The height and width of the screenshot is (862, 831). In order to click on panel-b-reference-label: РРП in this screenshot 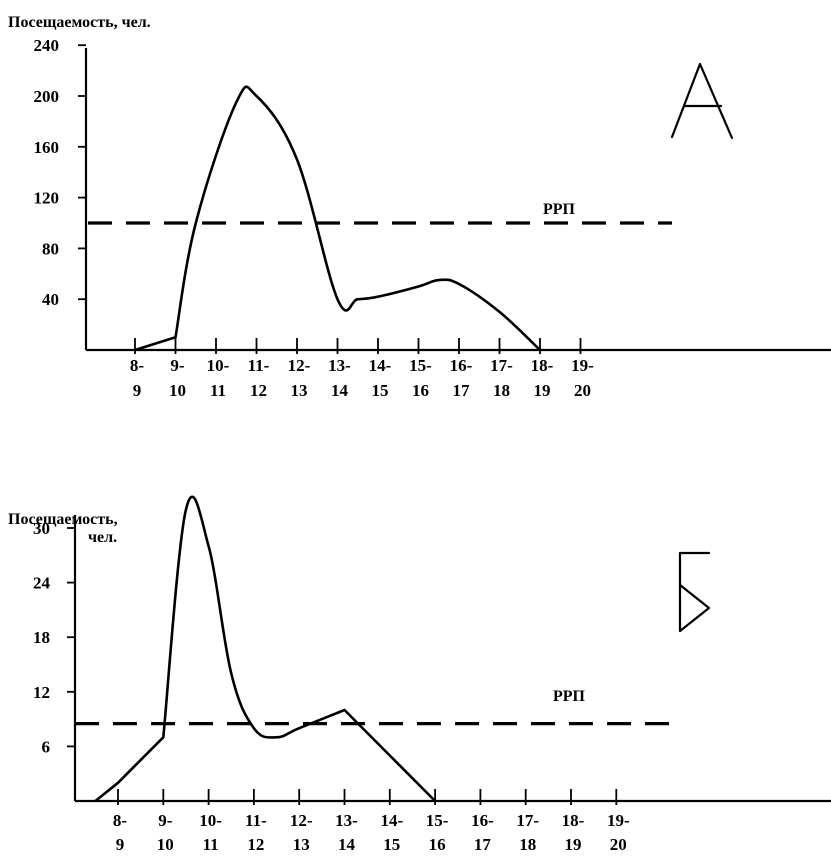, I will do `click(569, 696)`.